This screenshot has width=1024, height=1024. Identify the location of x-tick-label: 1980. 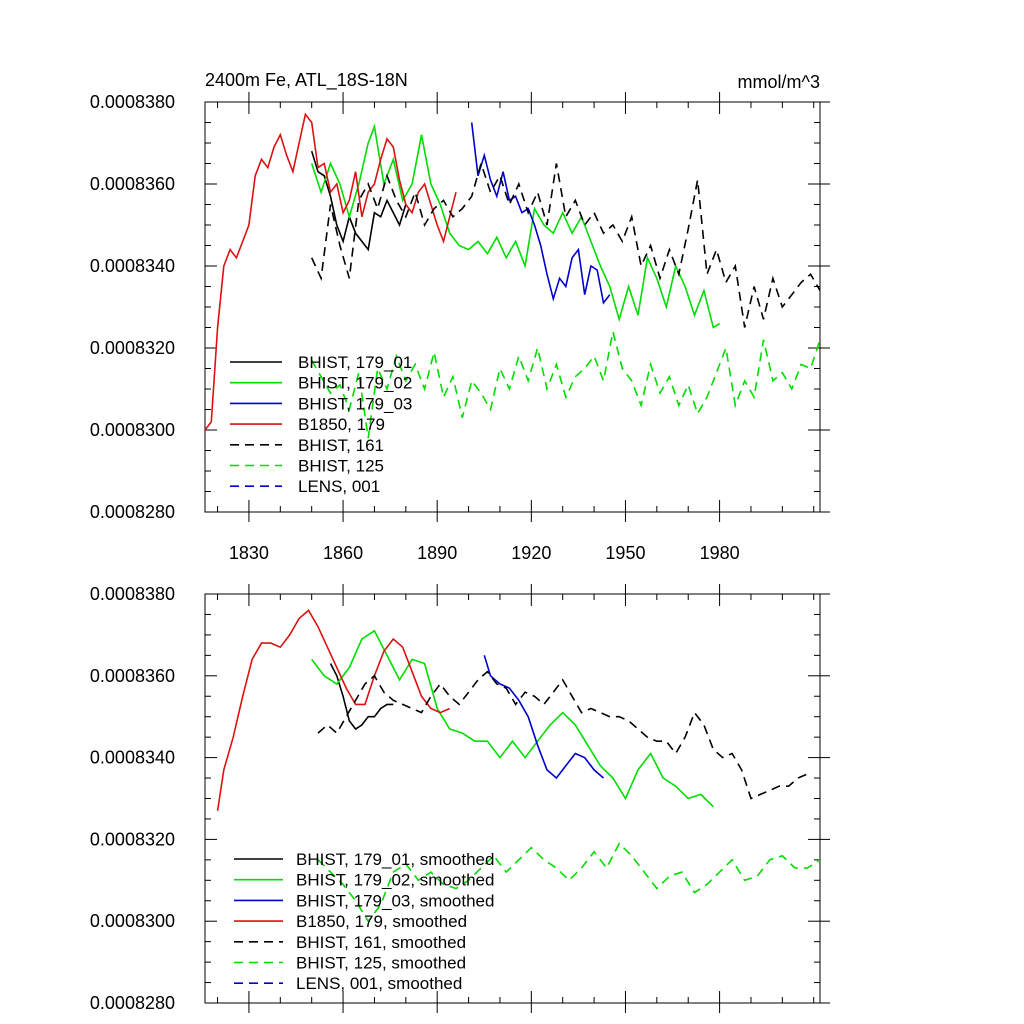
(720, 553).